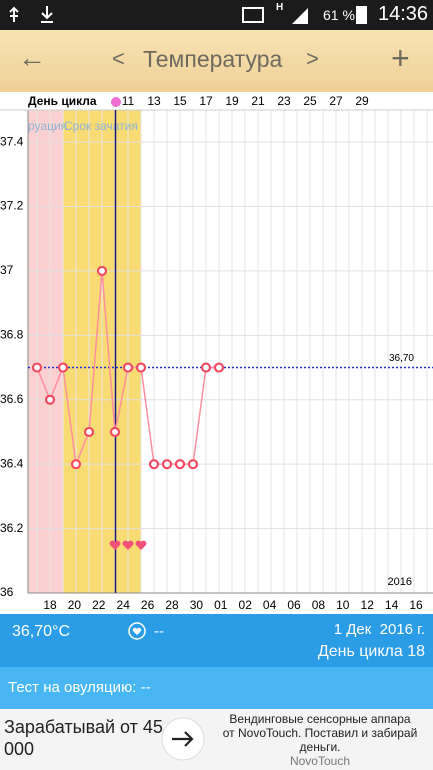  What do you see at coordinates (188, 13) in the screenshot?
I see `status-icons: H` at bounding box center [188, 13].